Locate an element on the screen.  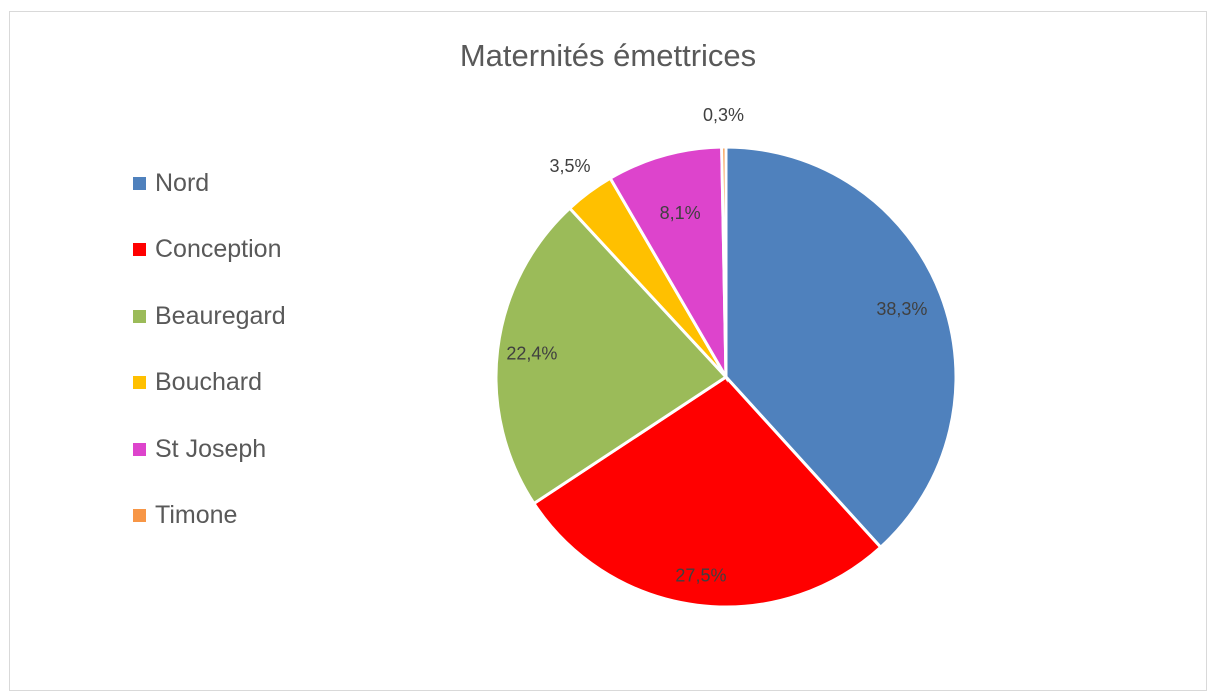
legend-item-beauregard: Beauregard is located at coordinates (209, 316).